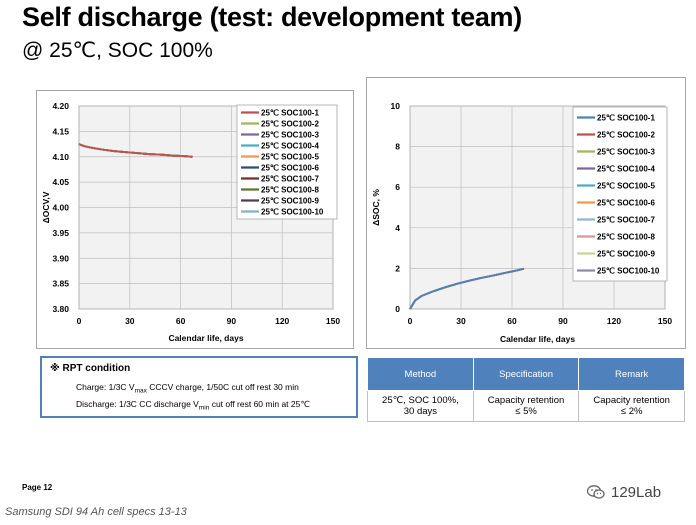 This screenshot has width=696, height=525. What do you see at coordinates (397, 268) in the screenshot?
I see `y-tick-label: 2` at bounding box center [397, 268].